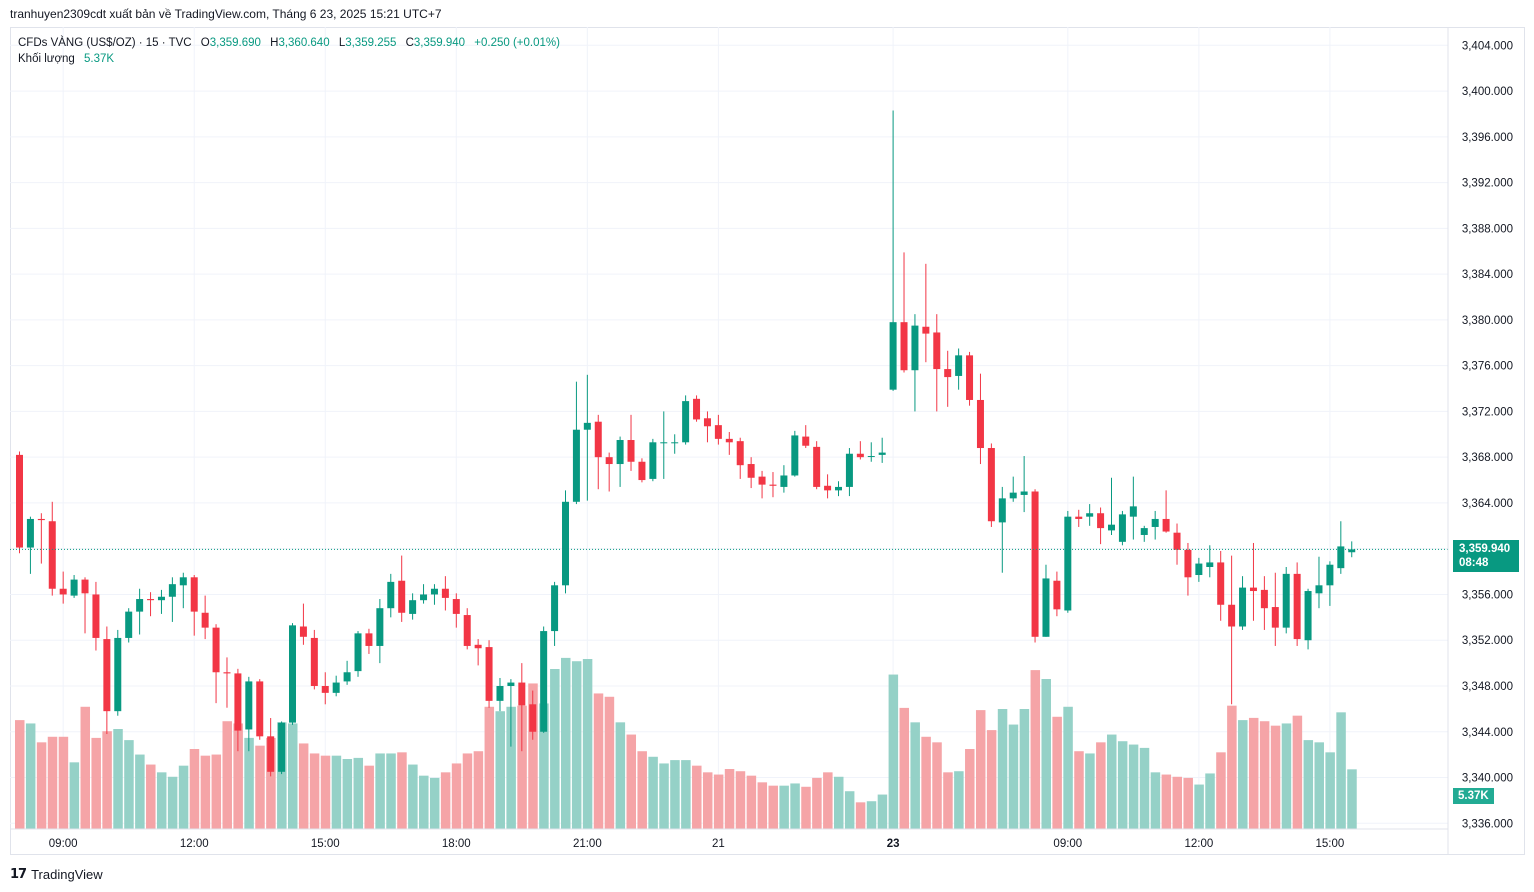 The image size is (1534, 892). Describe the element at coordinates (46, 59) in the screenshot. I see `volume-label: Khối lượng` at that location.